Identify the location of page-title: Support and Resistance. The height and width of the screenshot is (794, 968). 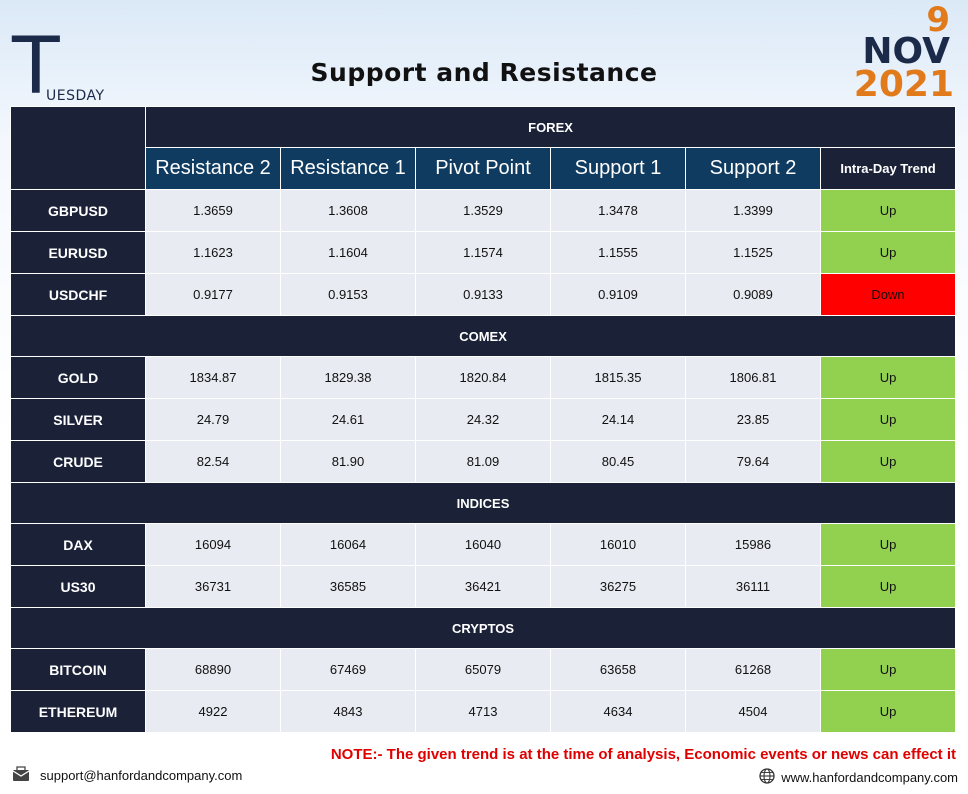
(484, 72).